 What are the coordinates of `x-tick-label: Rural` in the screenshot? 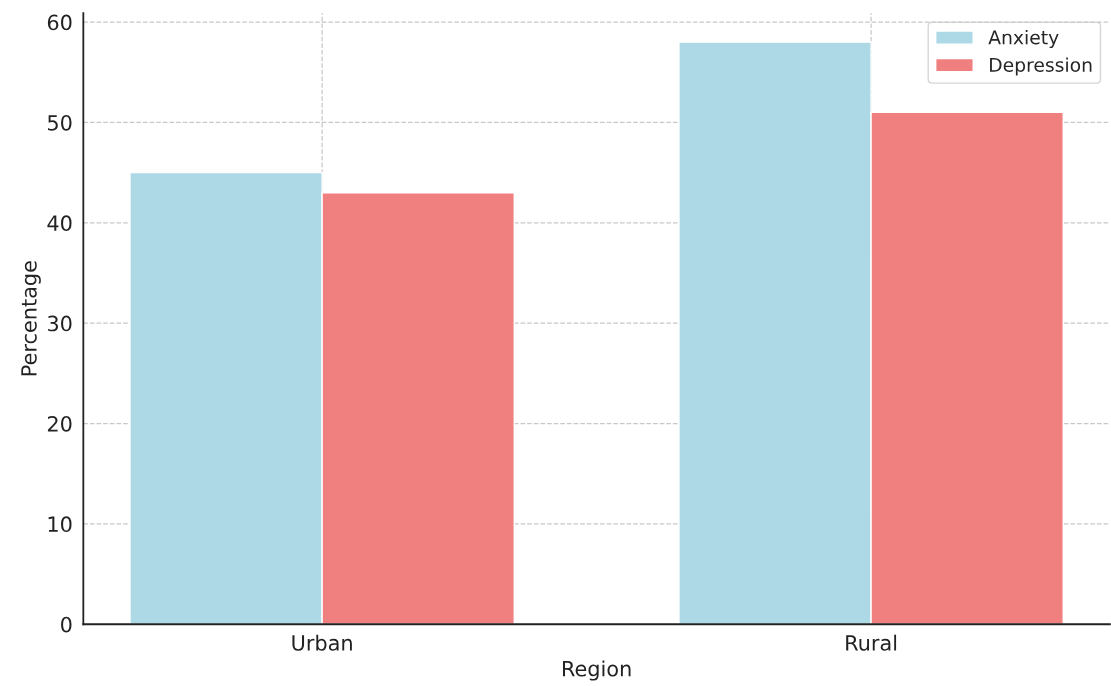 It's located at (871, 642).